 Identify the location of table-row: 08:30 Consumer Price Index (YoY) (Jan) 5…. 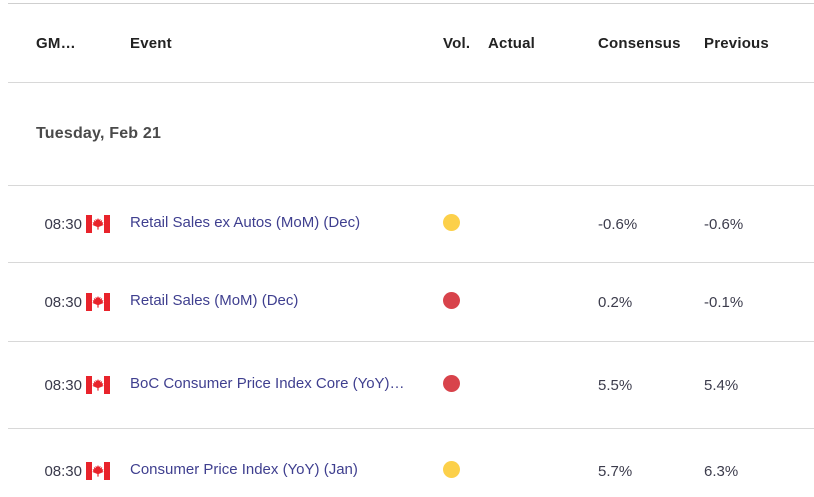
(411, 463).